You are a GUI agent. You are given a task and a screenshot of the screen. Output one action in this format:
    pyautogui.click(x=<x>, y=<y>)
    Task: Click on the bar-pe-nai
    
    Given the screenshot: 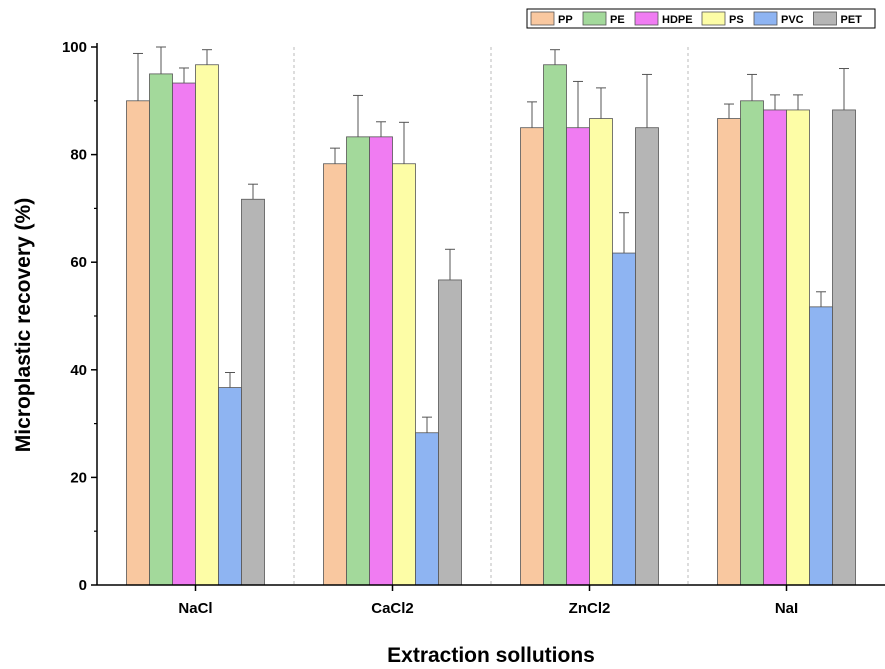 What is the action you would take?
    pyautogui.click(x=752, y=343)
    